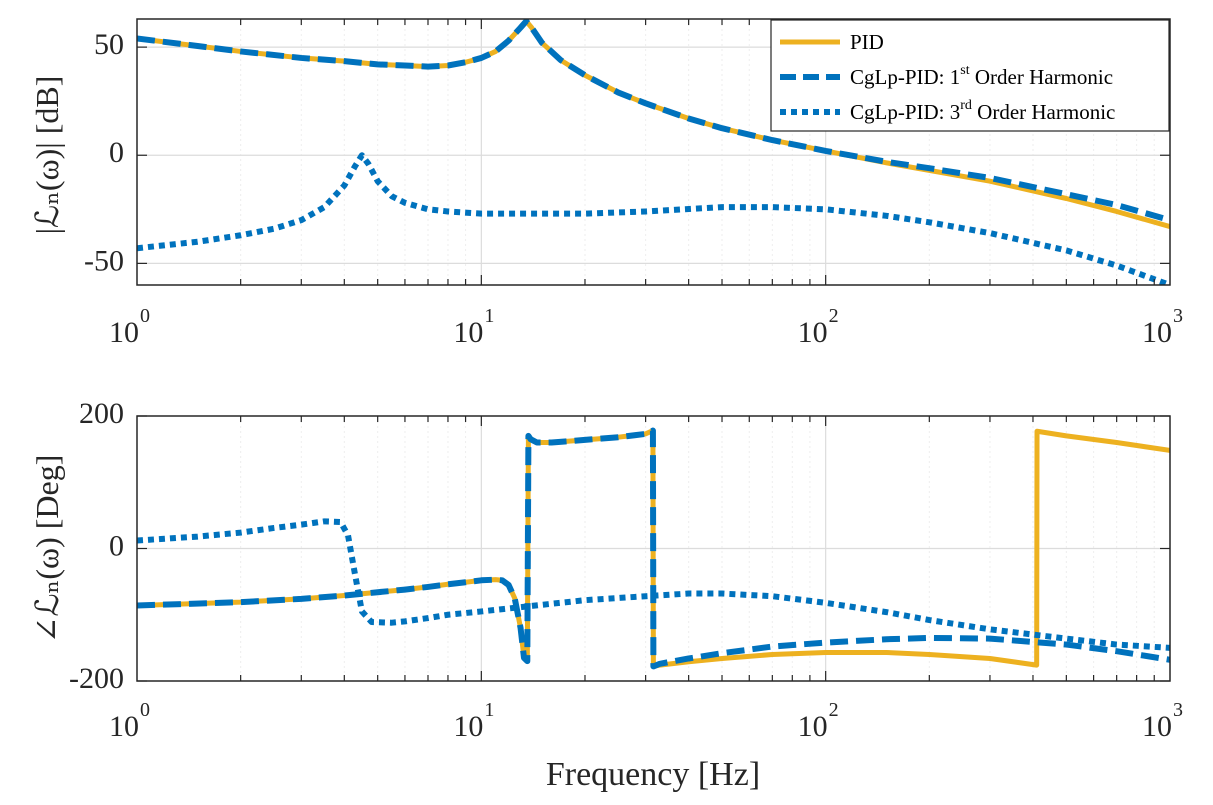  Describe the element at coordinates (1178, 710) in the screenshot. I see `phase-xtick-exp-3: 3` at that location.